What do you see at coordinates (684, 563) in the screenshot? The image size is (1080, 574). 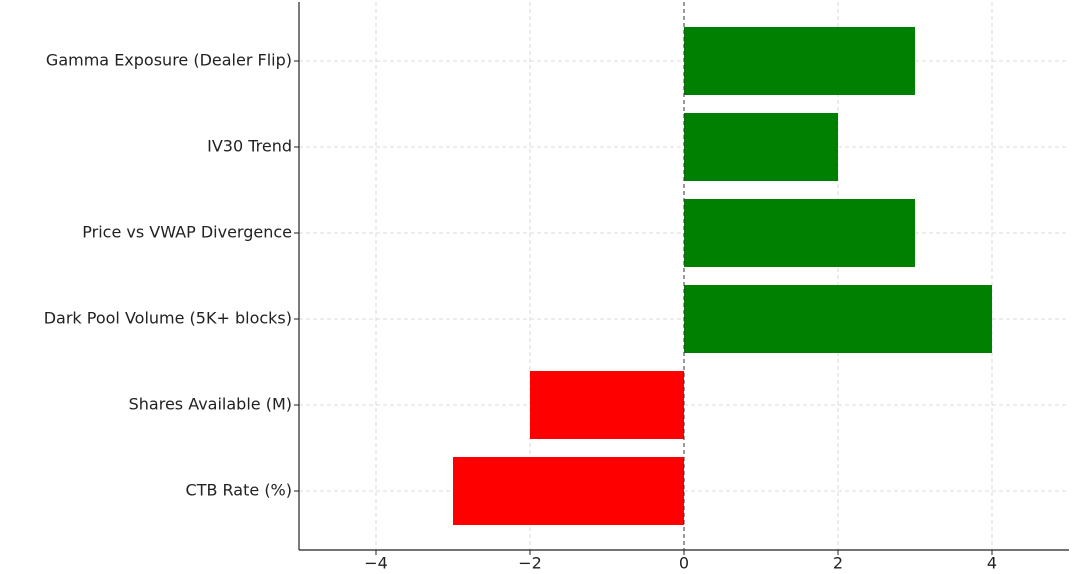 I see `x-tick-label: 0` at bounding box center [684, 563].